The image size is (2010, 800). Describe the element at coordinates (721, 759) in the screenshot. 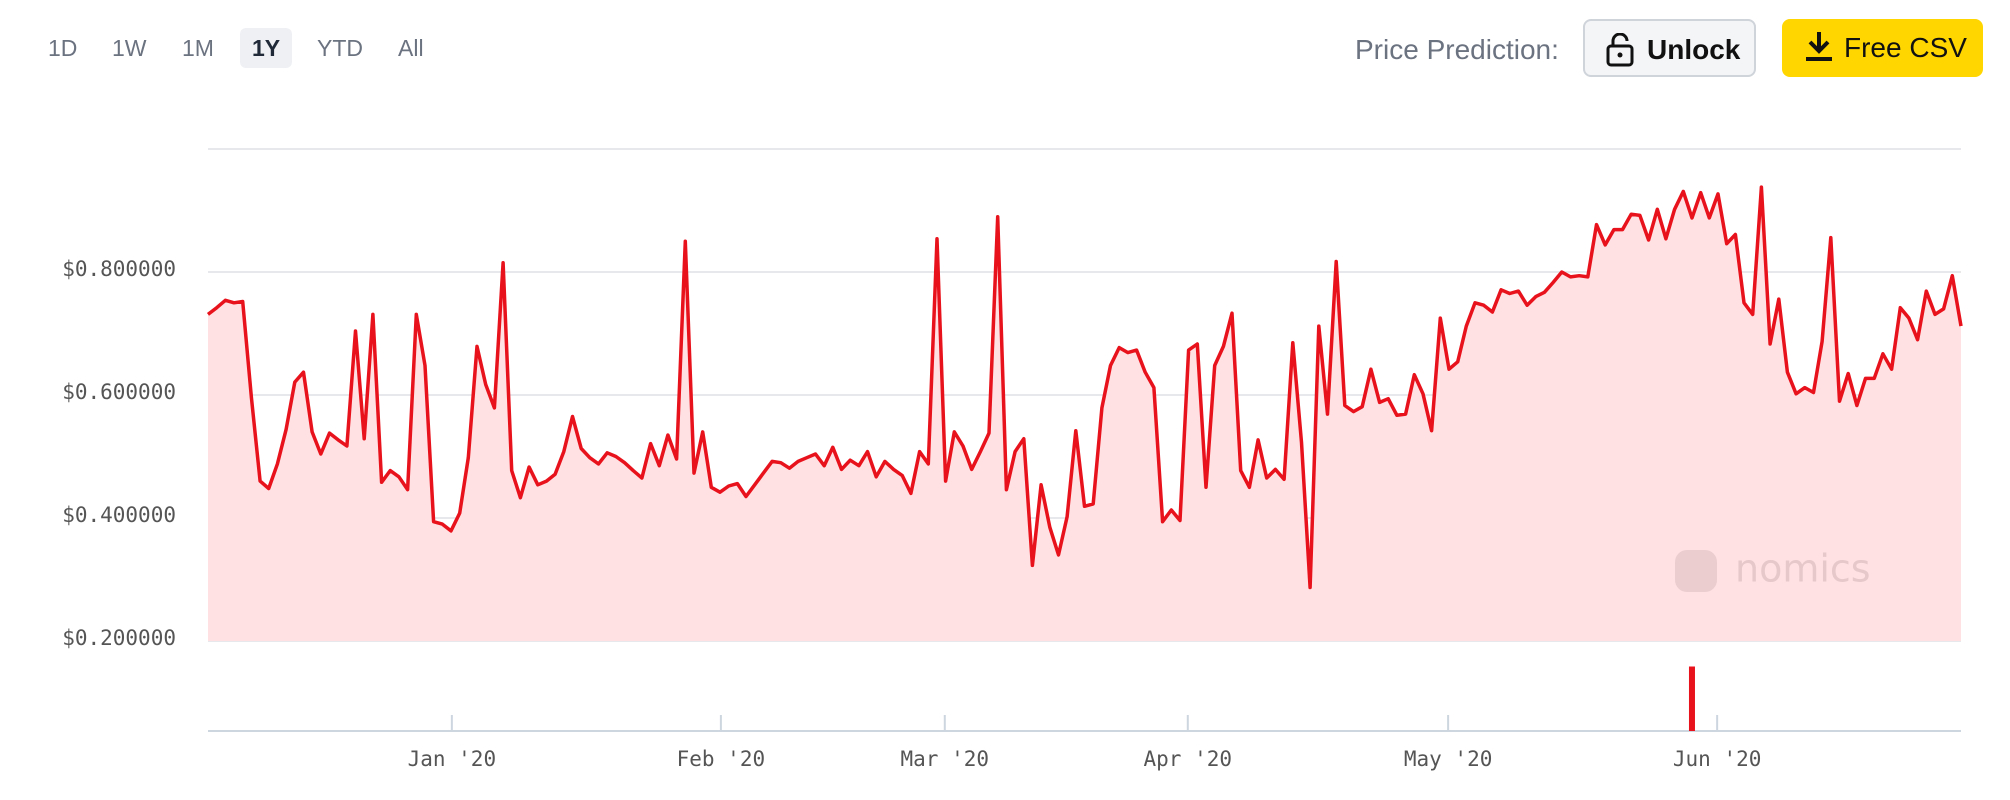

I see `x-tick-label: Feb '20` at that location.